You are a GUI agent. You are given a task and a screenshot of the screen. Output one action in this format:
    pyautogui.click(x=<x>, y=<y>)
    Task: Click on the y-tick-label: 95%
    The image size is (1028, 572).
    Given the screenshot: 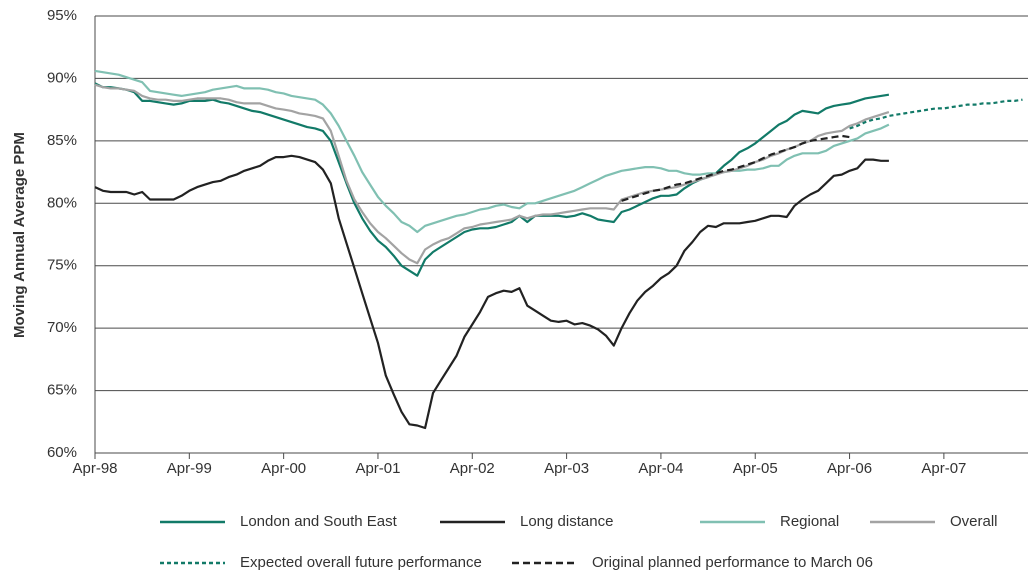 What is the action you would take?
    pyautogui.click(x=62, y=15)
    